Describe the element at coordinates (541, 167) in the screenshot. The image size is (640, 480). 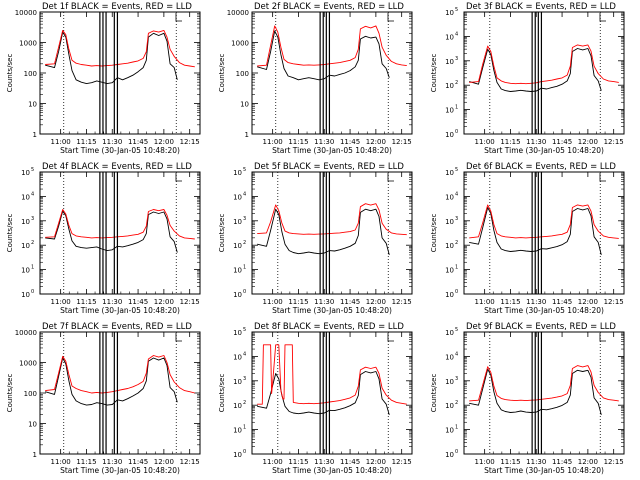
I see `panel-title: Det 6f BLACK = Events, RED = LLD` at that location.